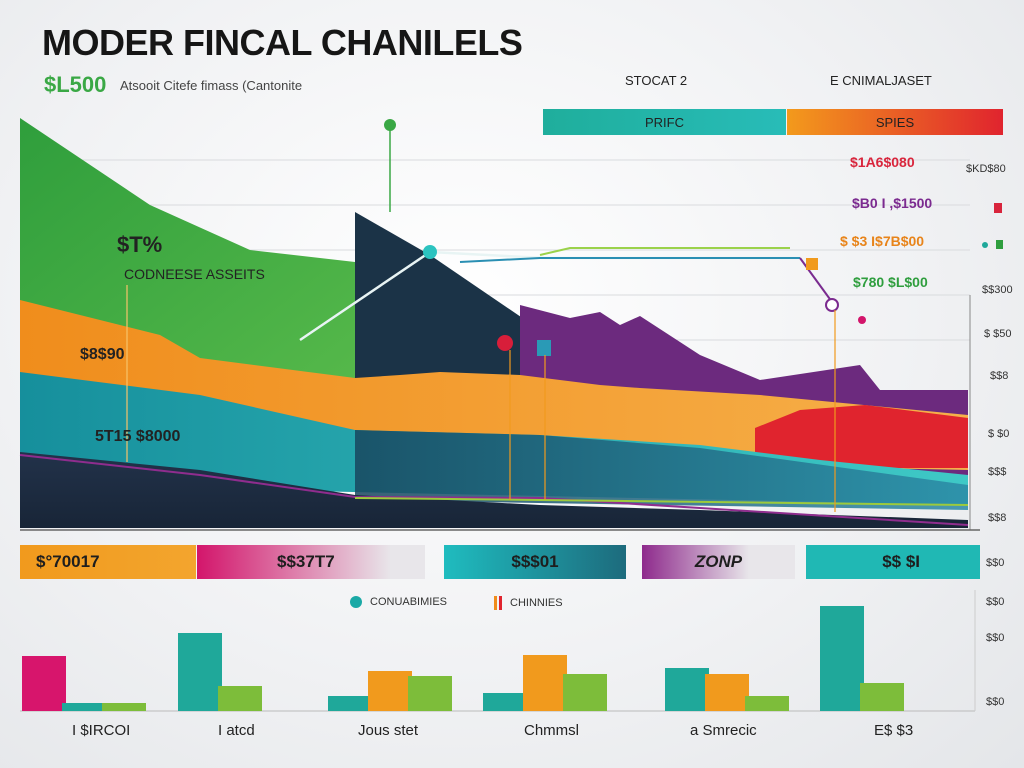 This screenshot has height=768, width=1024. What do you see at coordinates (102, 354) in the screenshot?
I see `orange-value-label: $8$90` at bounding box center [102, 354].